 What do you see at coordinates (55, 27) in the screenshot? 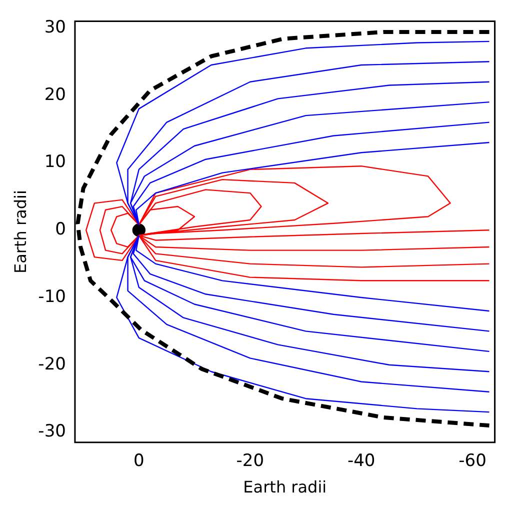
I see `y-tick-label: 30` at bounding box center [55, 27].